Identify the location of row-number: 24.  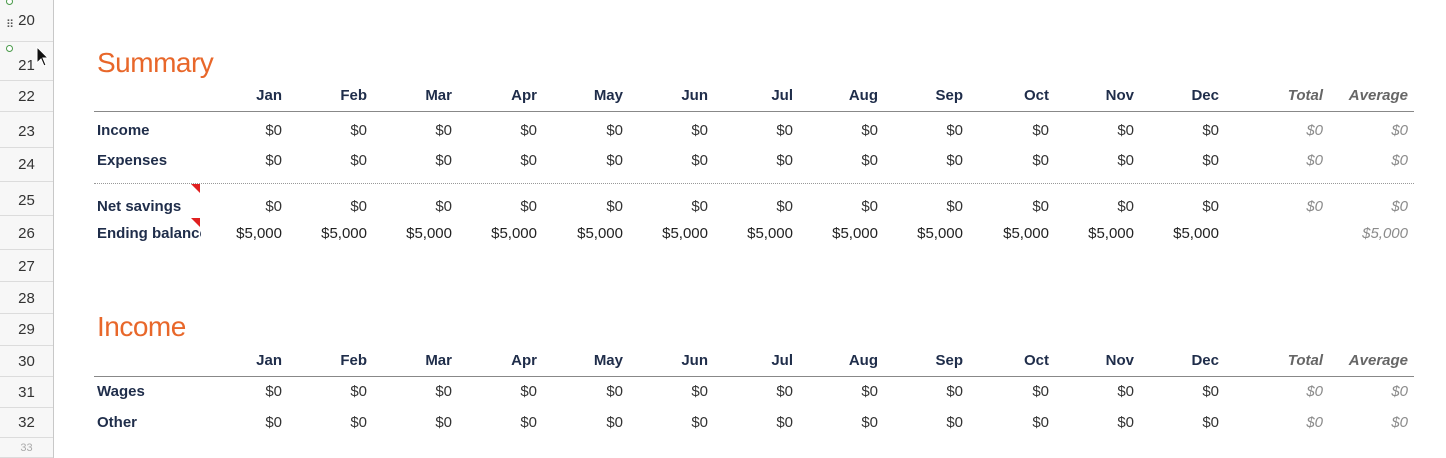
(26, 165).